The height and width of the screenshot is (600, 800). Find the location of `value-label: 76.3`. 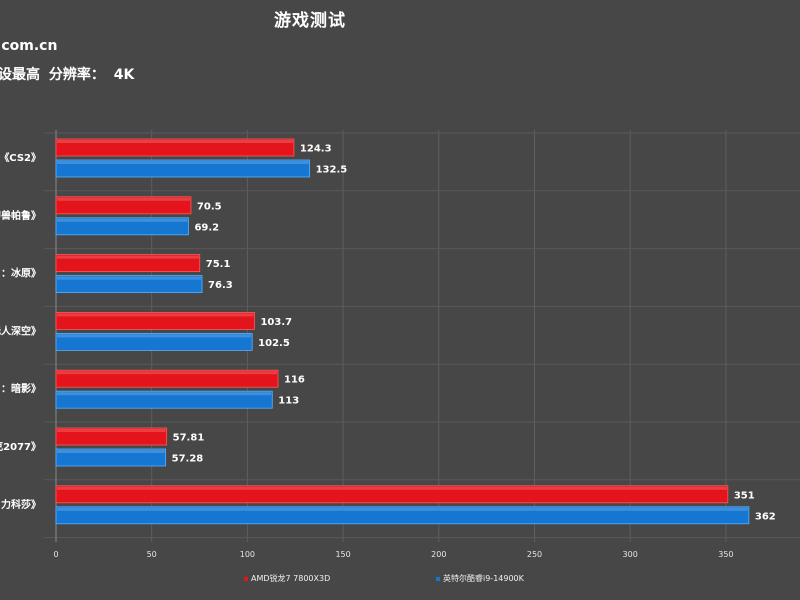

value-label: 76.3 is located at coordinates (220, 285).